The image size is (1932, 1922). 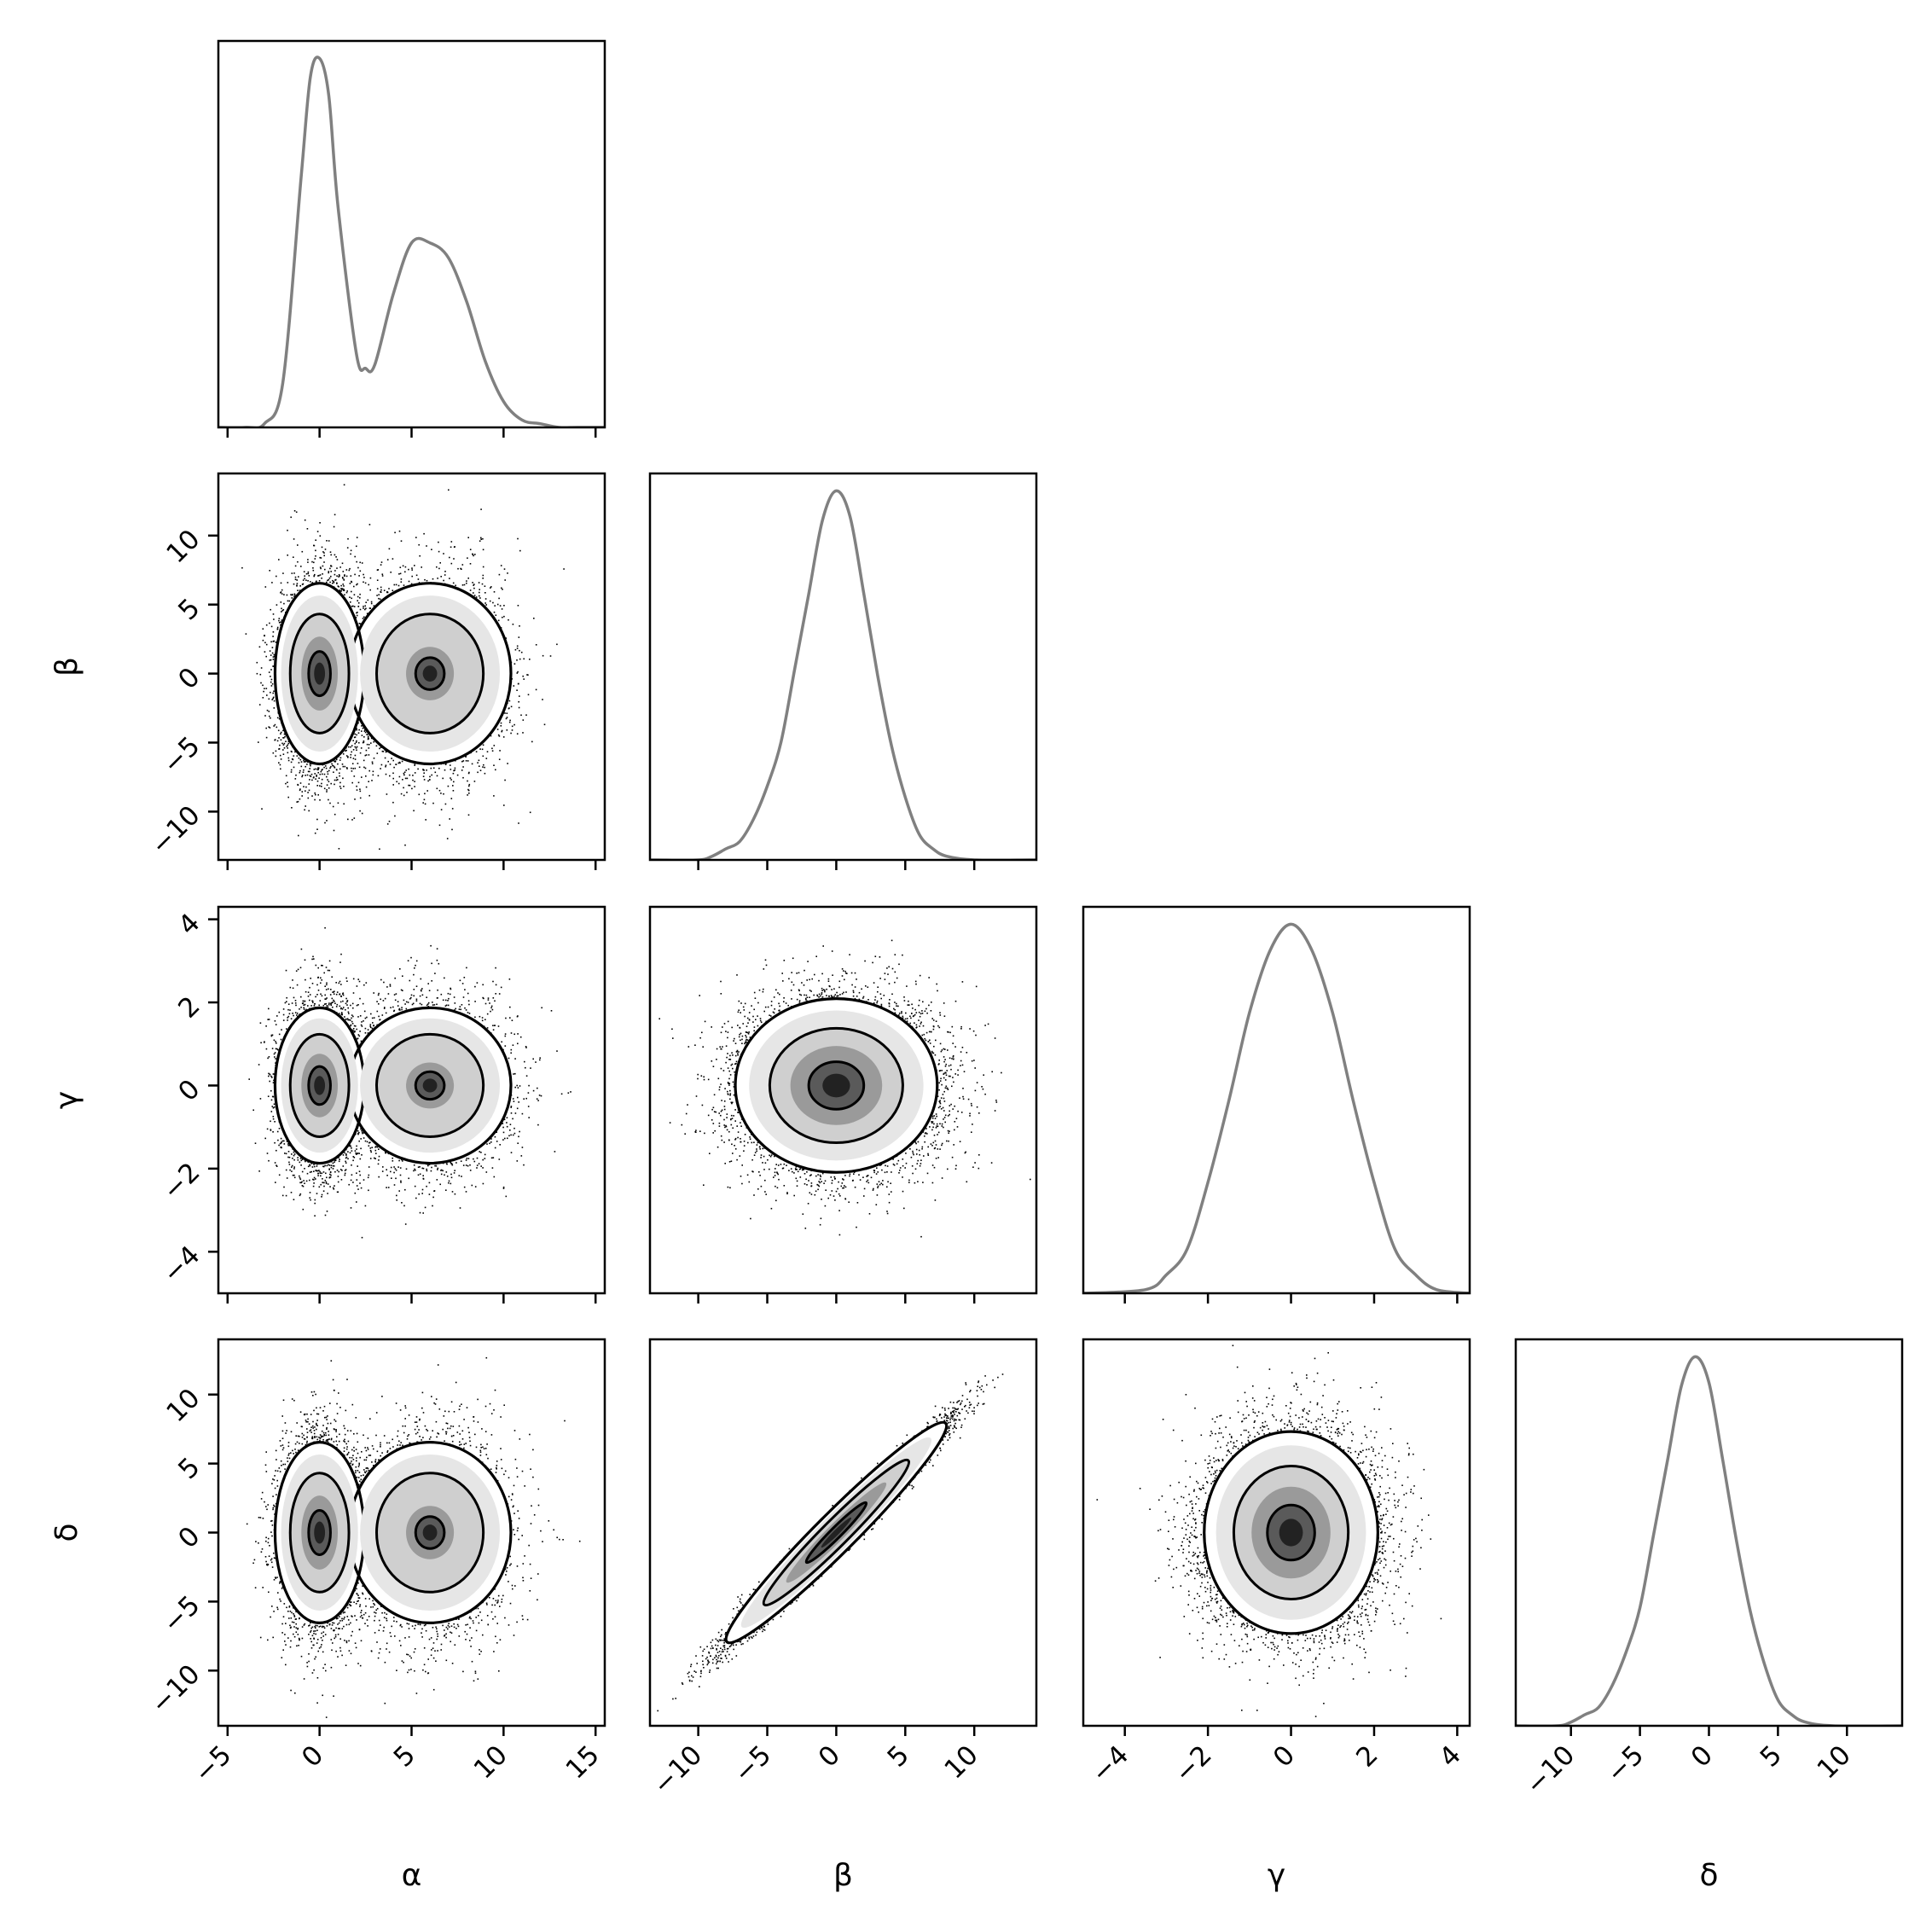 I want to click on y-tick-label-beta: −10, so click(x=175, y=831).